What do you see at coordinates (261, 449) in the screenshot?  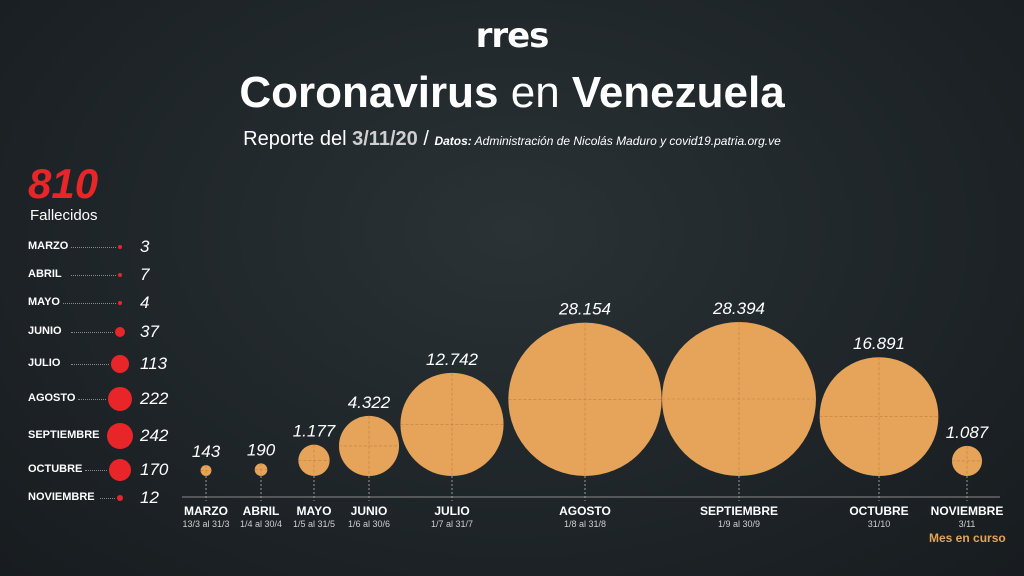 I see `bubble-value-label: 190` at bounding box center [261, 449].